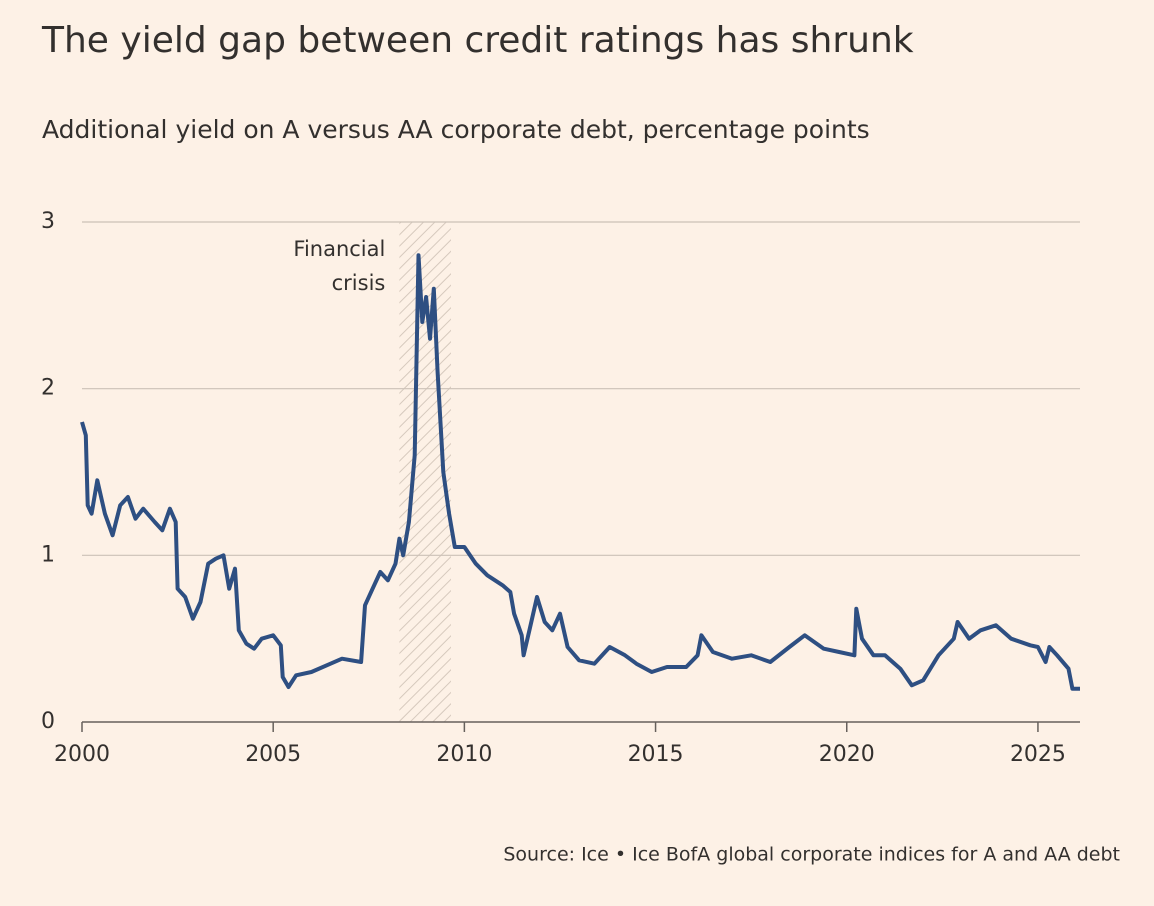 This screenshot has width=1154, height=906. Describe the element at coordinates (847, 754) in the screenshot. I see `x-tick-label: 2020` at that location.